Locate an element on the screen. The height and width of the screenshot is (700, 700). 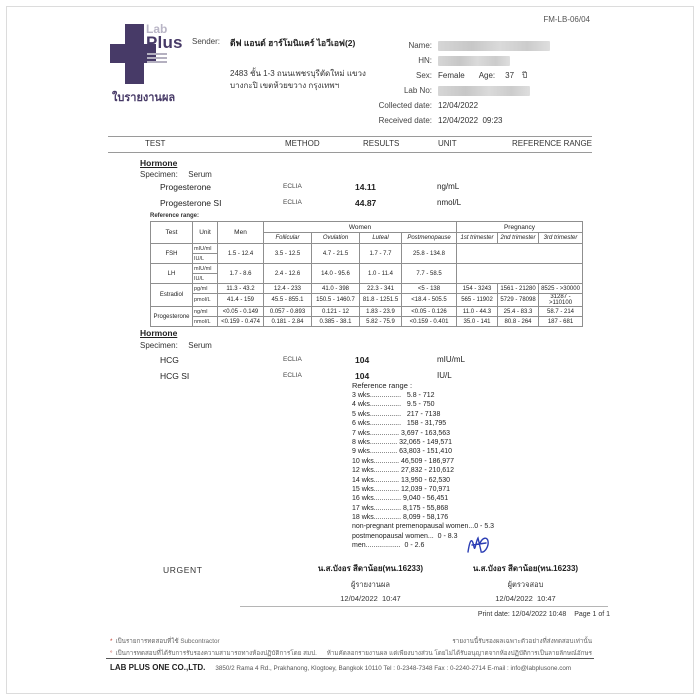
hcg-ref-item: 8 wks.............. 32,065 - 149,571 is located at coordinates (402, 442).